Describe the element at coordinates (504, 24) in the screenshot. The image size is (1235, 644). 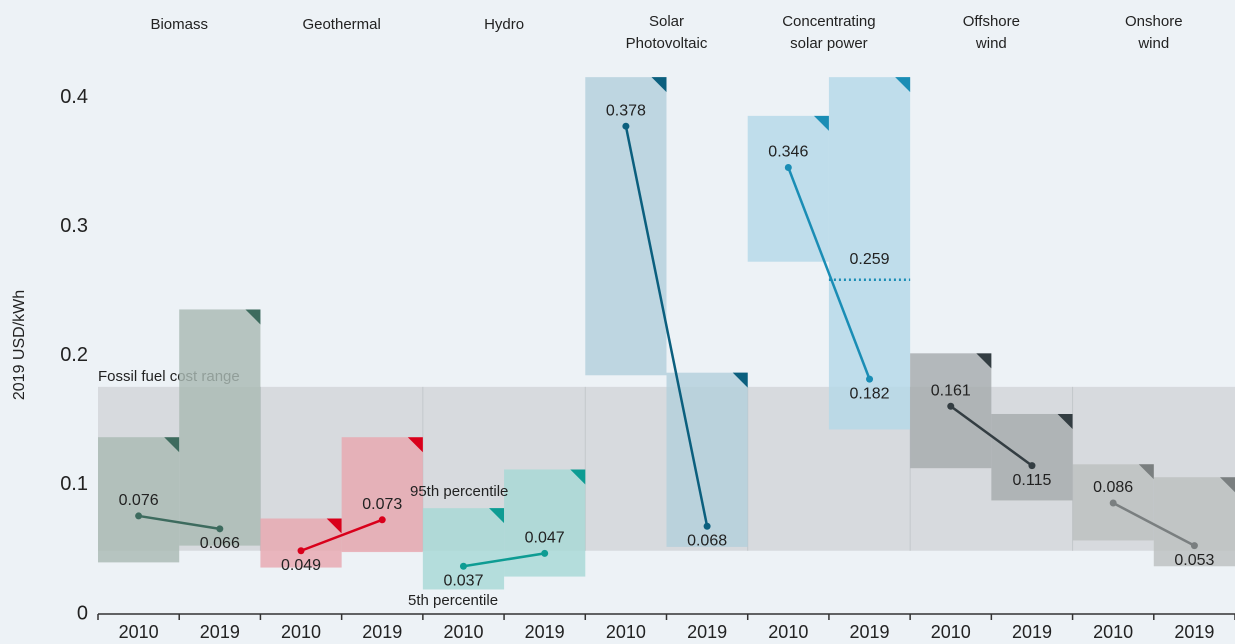
I see `technology-label: Hydro` at that location.